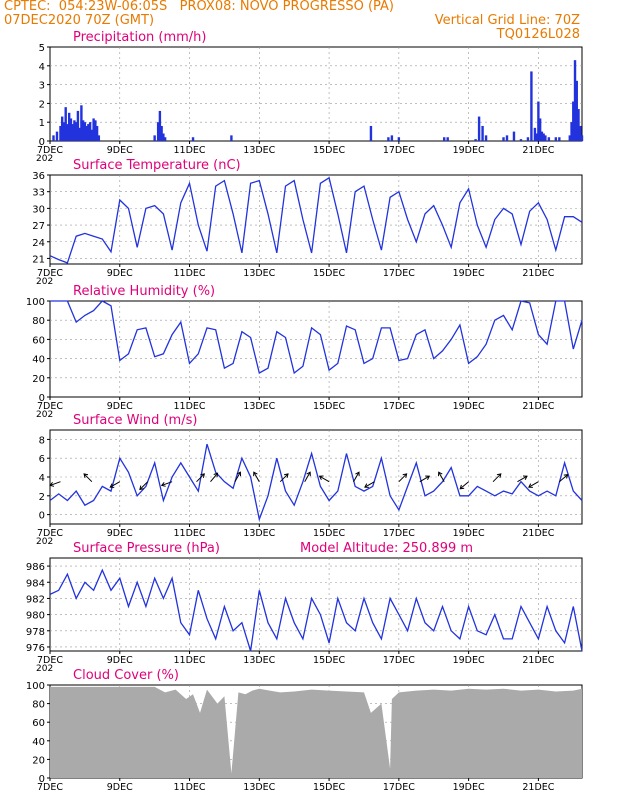 This screenshot has width=618, height=800. I want to click on y-tick-label: 100, so click(35, 686).